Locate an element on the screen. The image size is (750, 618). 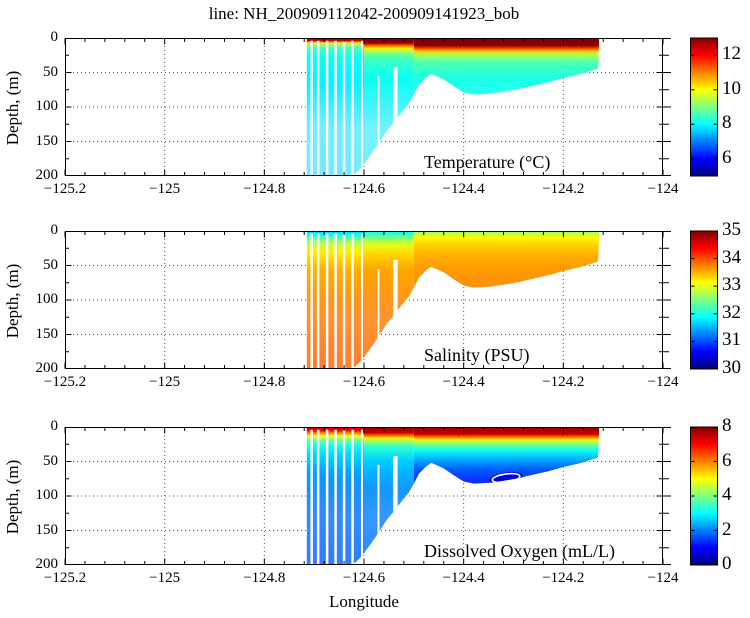
x-axis-label: Longitude is located at coordinates (364, 601).